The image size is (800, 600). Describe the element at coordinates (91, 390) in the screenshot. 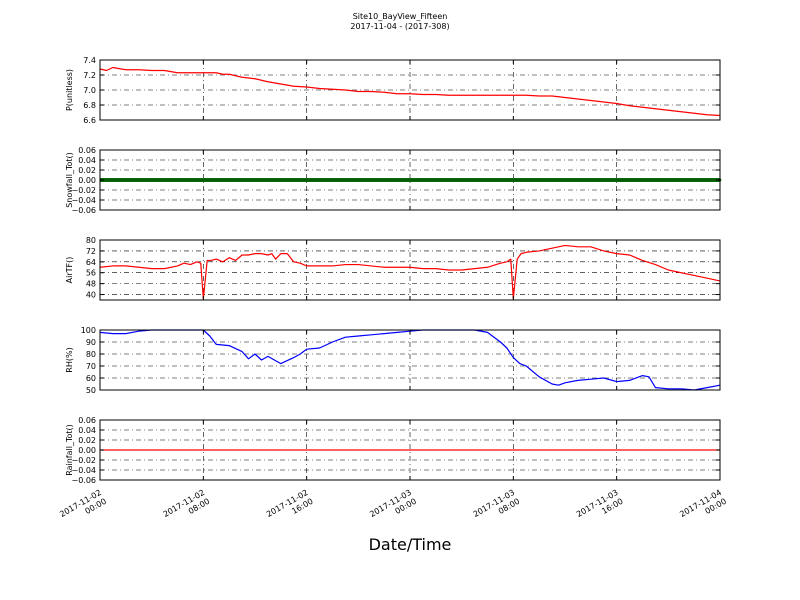

I see `y-tick-label: 50` at that location.